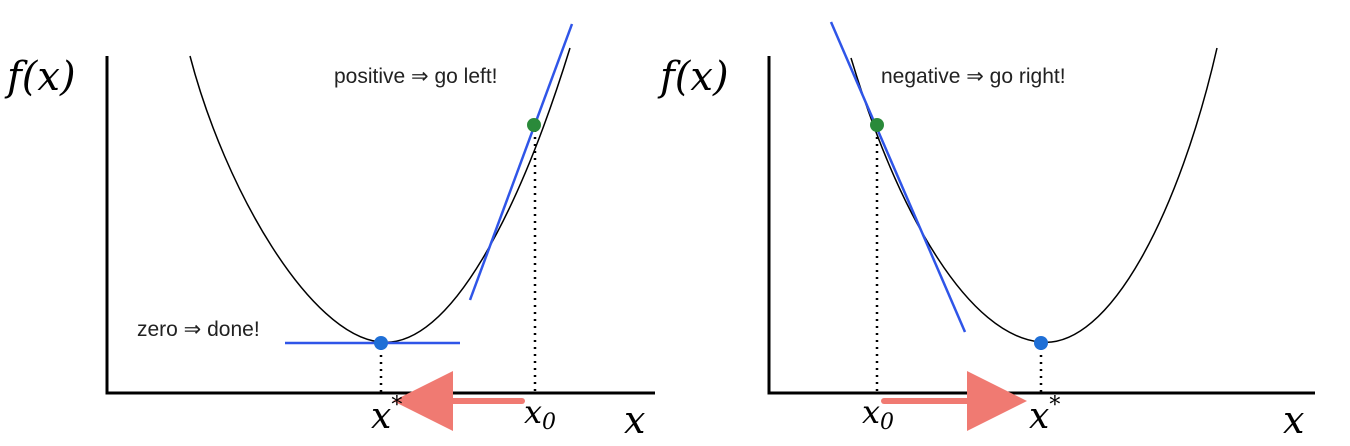  Describe the element at coordinates (871, 412) in the screenshot. I see `right-start-label-base: x` at that location.